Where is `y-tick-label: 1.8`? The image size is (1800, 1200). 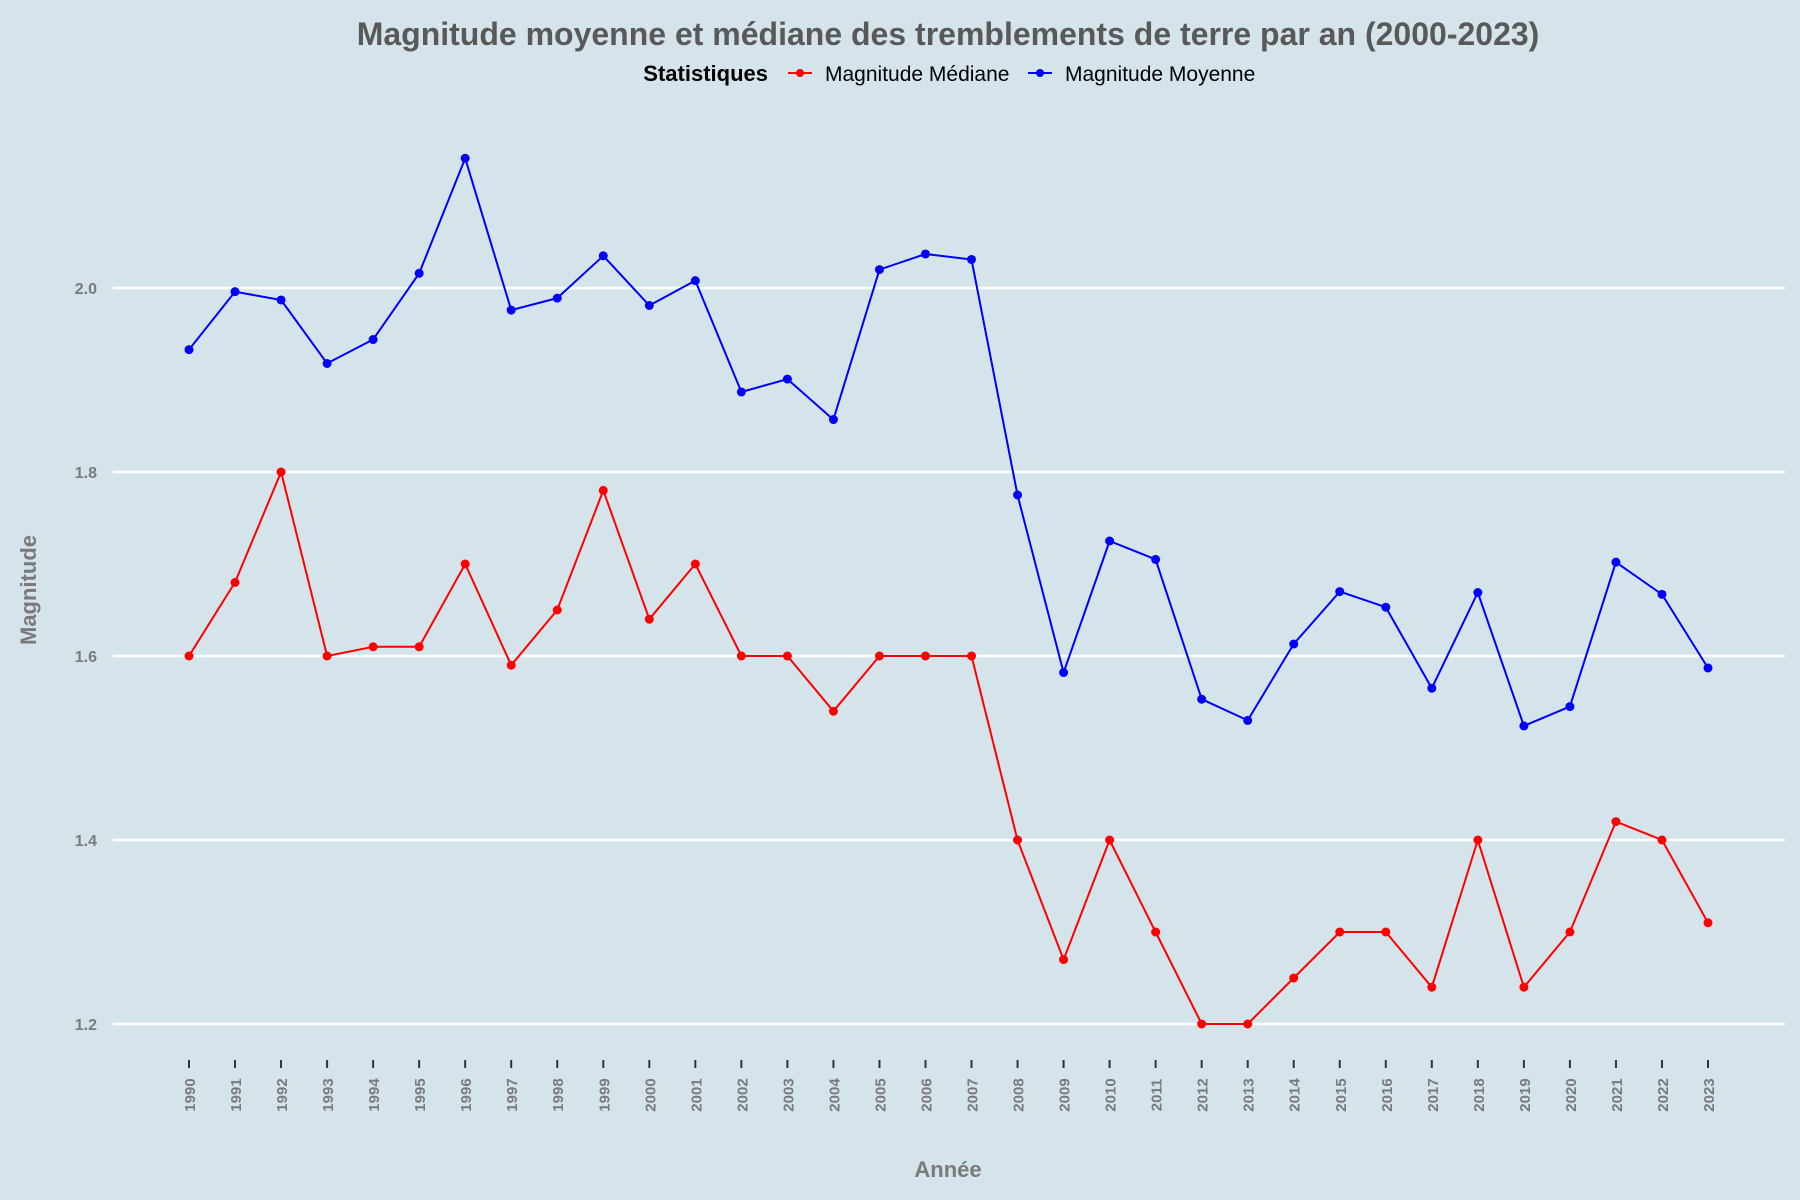
y-tick-label: 1.8 is located at coordinates (86, 473).